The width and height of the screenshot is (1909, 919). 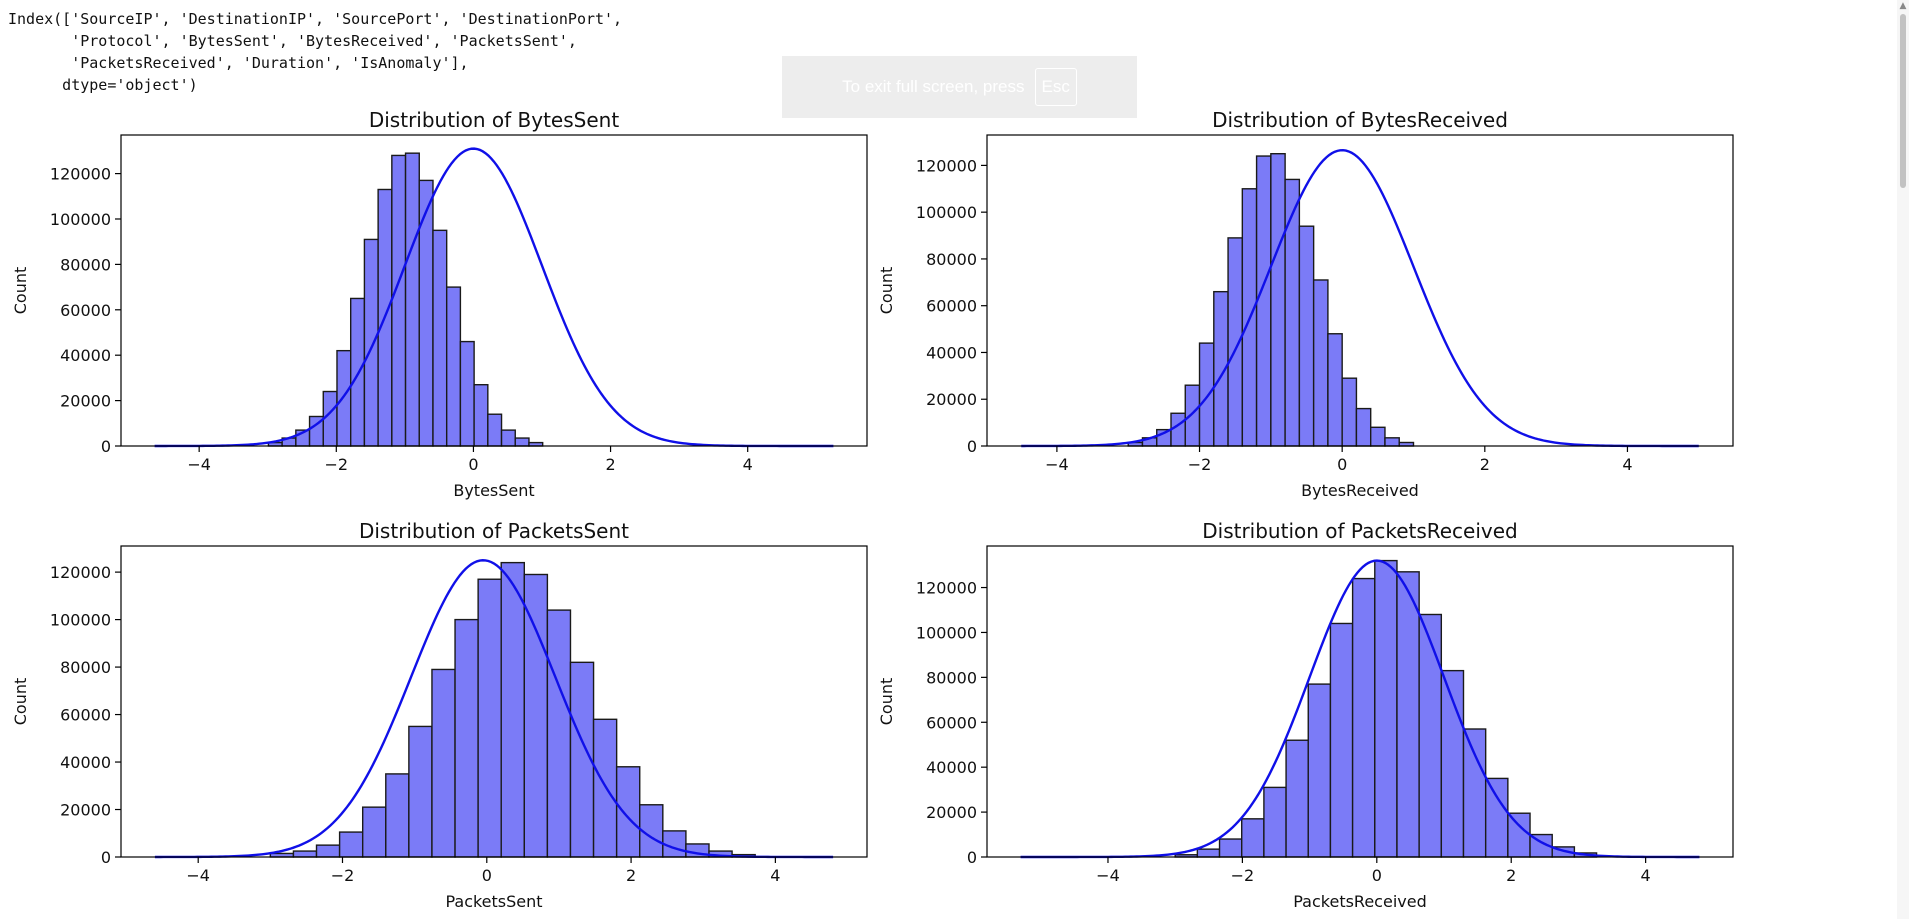 What do you see at coordinates (494, 531) in the screenshot?
I see `chart-title: Distribution of PacketsSent` at bounding box center [494, 531].